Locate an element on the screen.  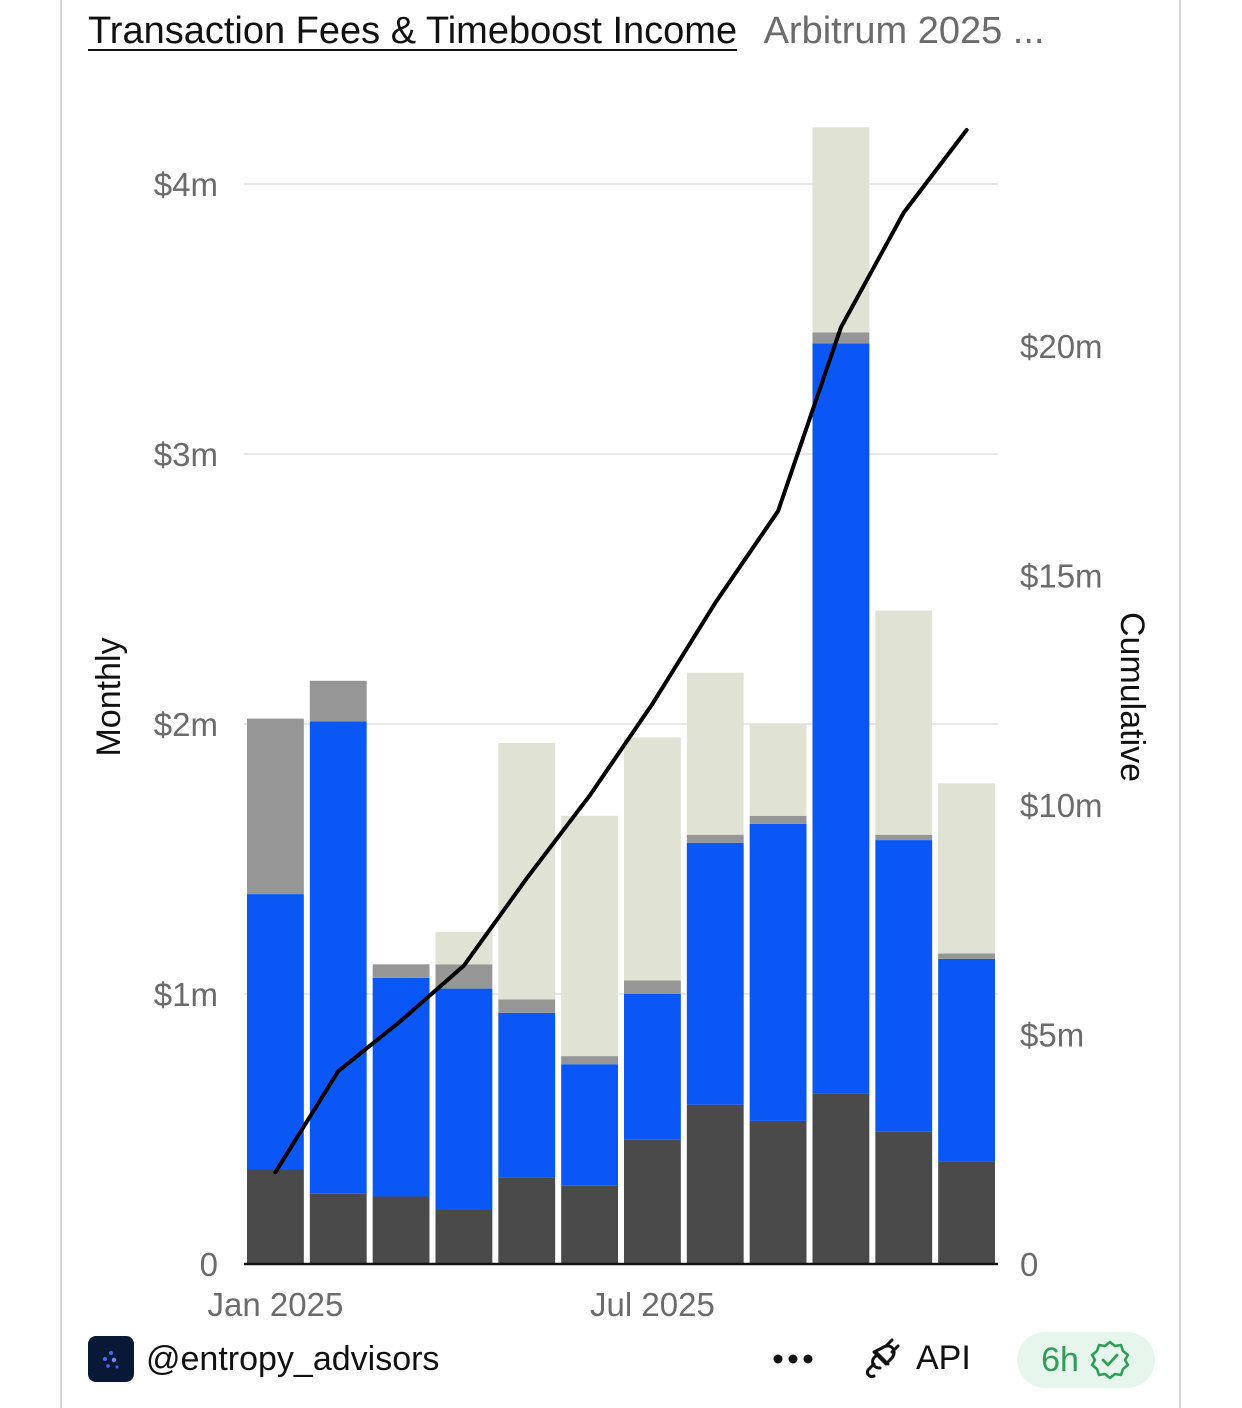
more-icon is located at coordinates (793, 1359).